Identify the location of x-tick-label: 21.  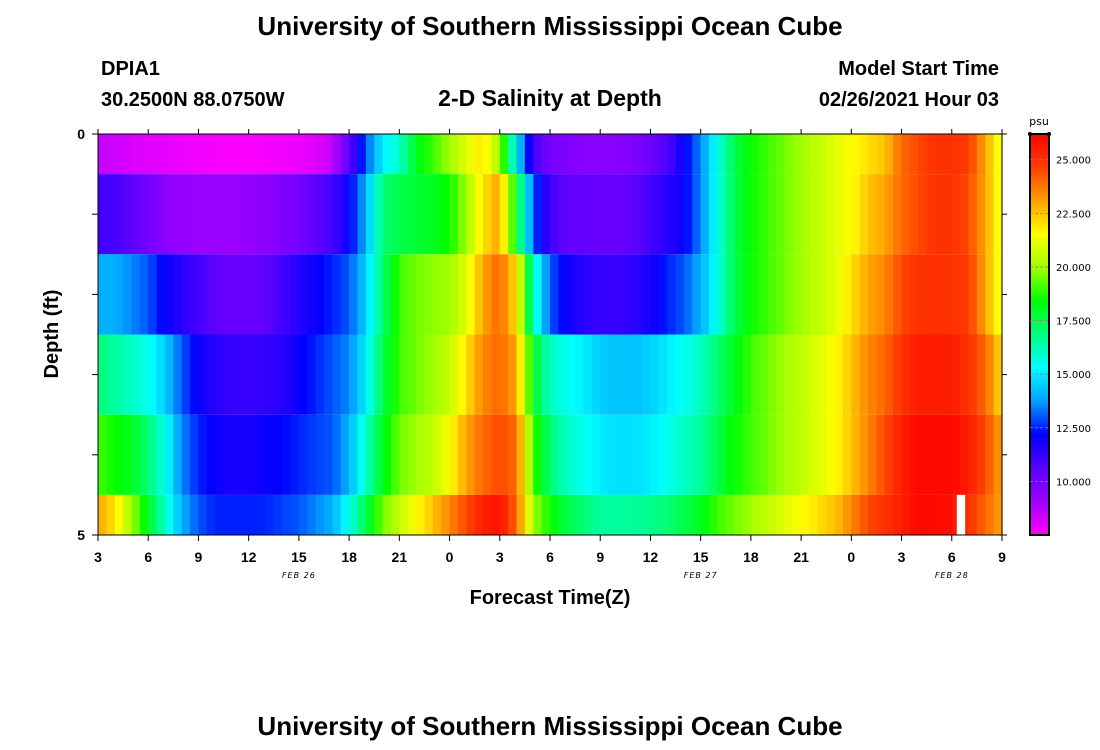
(801, 557).